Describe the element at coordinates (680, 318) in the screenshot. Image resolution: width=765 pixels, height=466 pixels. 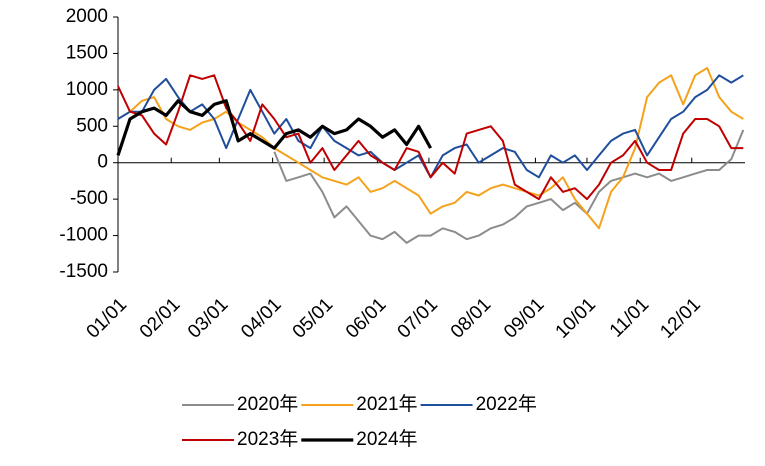
I see `x-tick-label: 12/01` at that location.